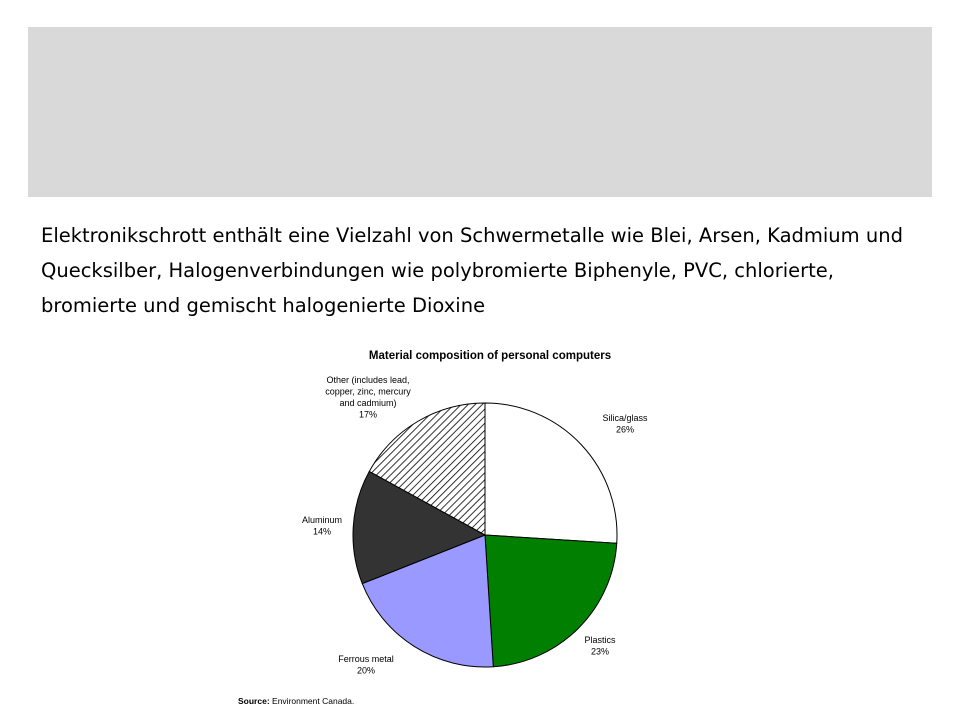 This screenshot has width=960, height=720. Describe the element at coordinates (600, 646) in the screenshot. I see `slice-label: Plastics 23%` at that location.